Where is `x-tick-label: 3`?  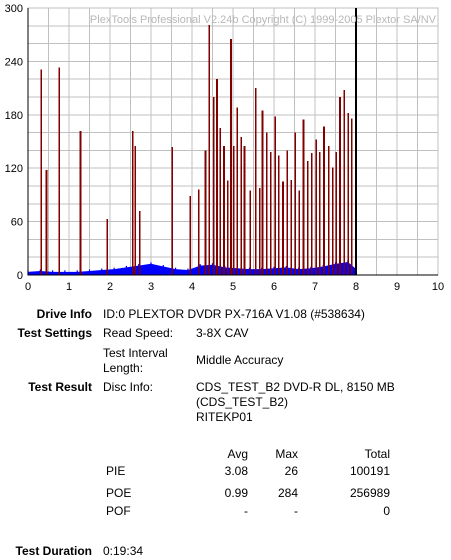 x-tick-label: 3 is located at coordinates (151, 287).